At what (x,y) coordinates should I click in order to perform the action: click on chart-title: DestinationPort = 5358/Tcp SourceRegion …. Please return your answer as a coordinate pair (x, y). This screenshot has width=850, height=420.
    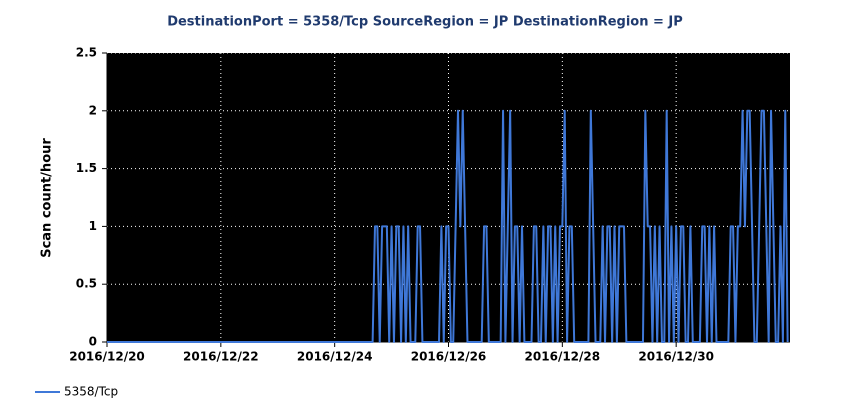
    Looking at the image, I should click on (425, 22).